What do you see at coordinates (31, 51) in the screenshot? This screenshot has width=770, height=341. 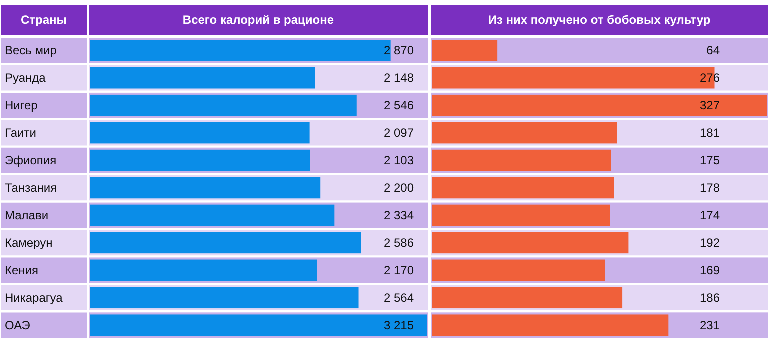 I see `y-tick-label: Весь мир` at bounding box center [31, 51].